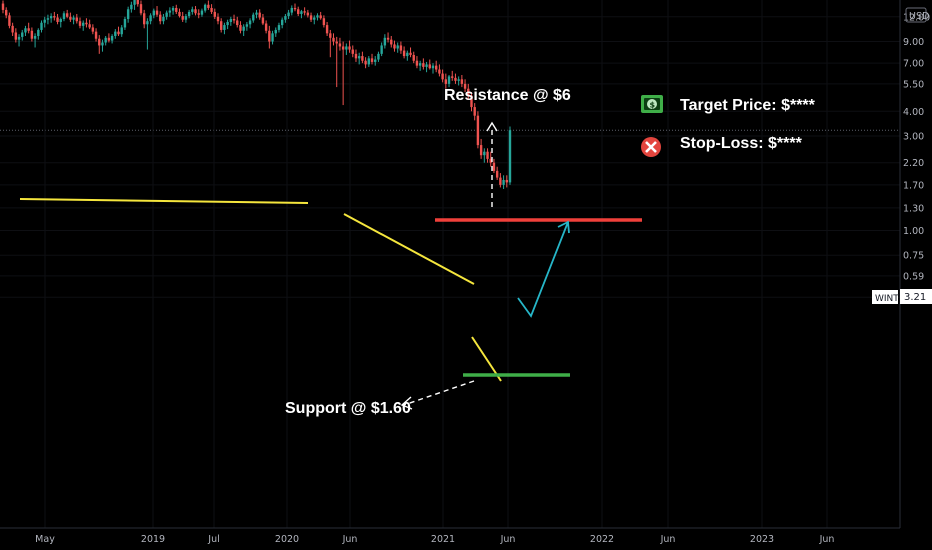  Describe the element at coordinates (348, 408) in the screenshot. I see `support-label: Support @ $1.60` at that location.